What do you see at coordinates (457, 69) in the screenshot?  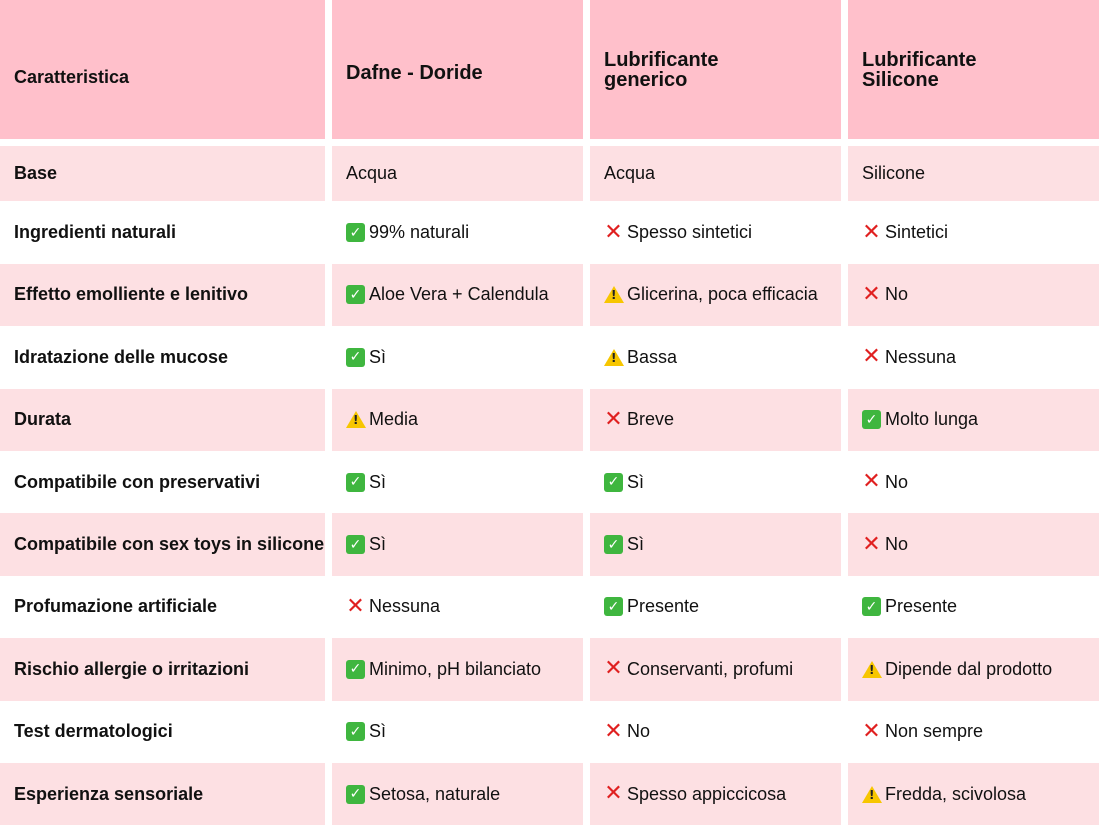 I see `header-product-1: Dafne - Doride` at bounding box center [457, 69].